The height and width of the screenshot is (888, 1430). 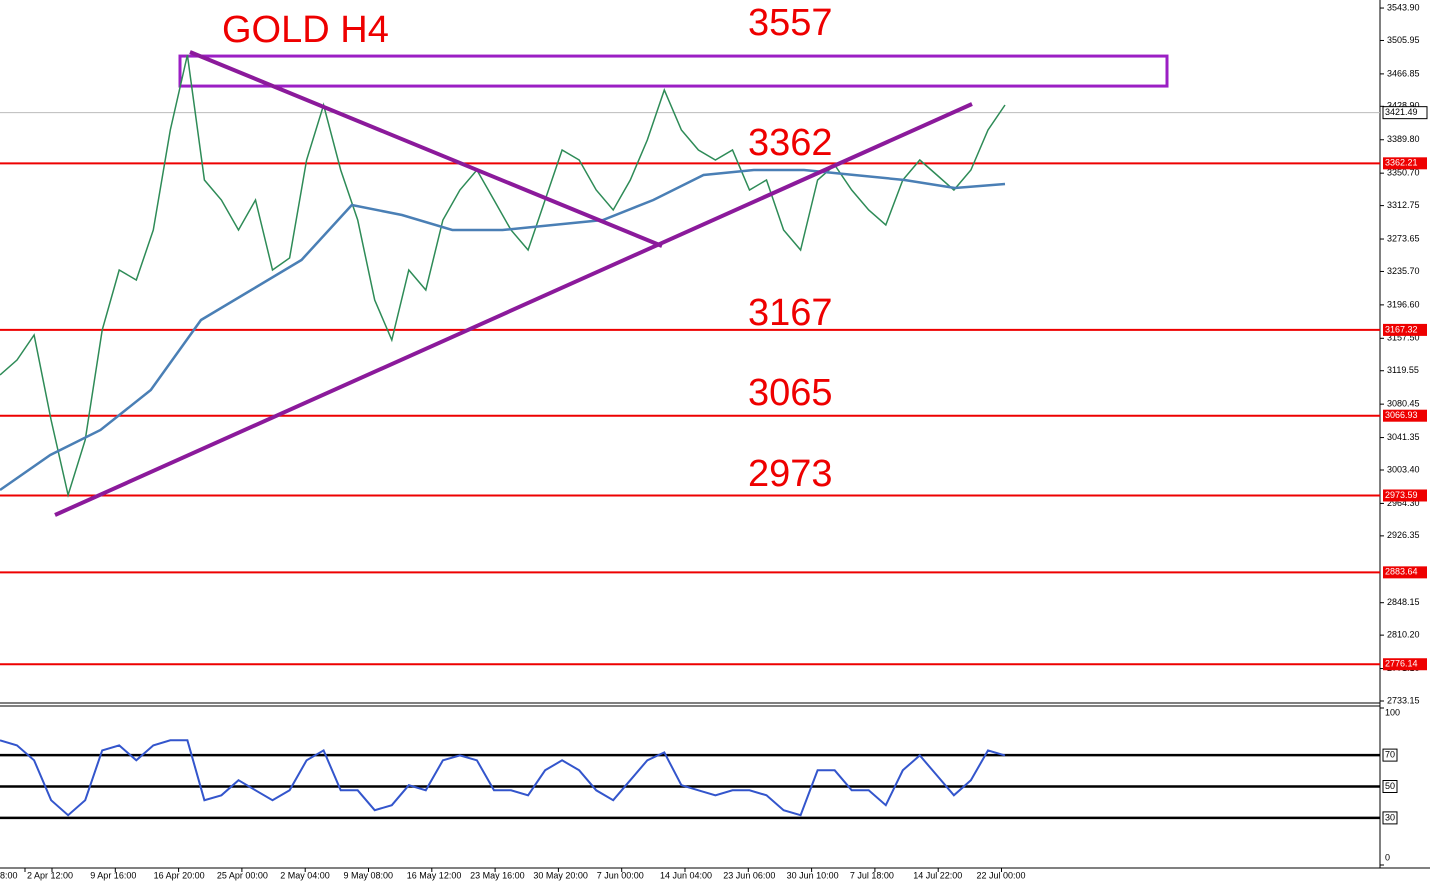 What do you see at coordinates (1403, 469) in the screenshot?
I see `y-tick-label: 3003.40` at bounding box center [1403, 469].